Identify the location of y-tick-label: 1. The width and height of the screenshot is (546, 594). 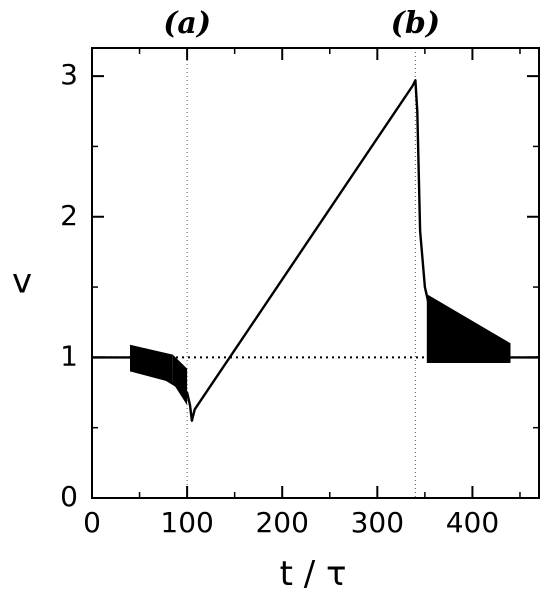
(69, 355).